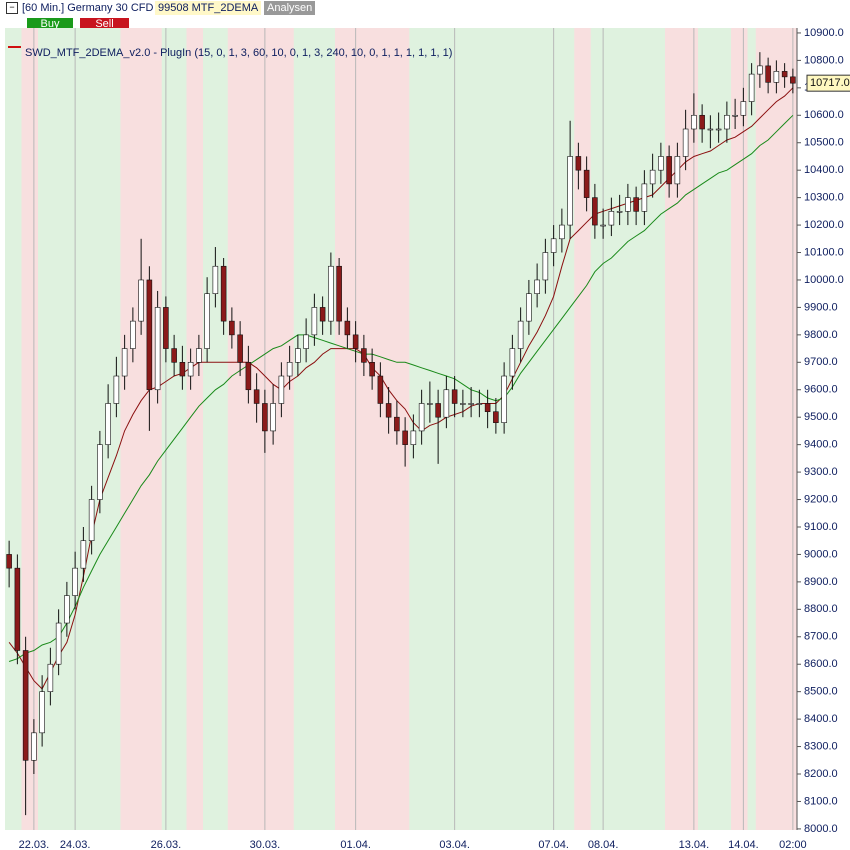 This screenshot has height=850, width=850. I want to click on y-tick-label: 8400.0, so click(821, 719).